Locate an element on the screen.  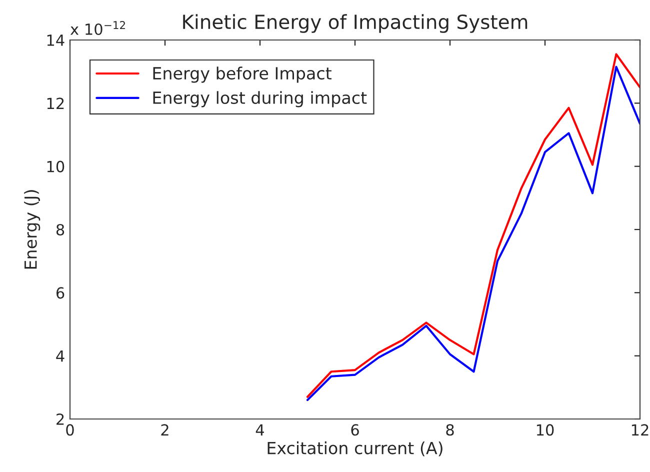
x-axis-title: Excitation current (A) is located at coordinates (355, 448).